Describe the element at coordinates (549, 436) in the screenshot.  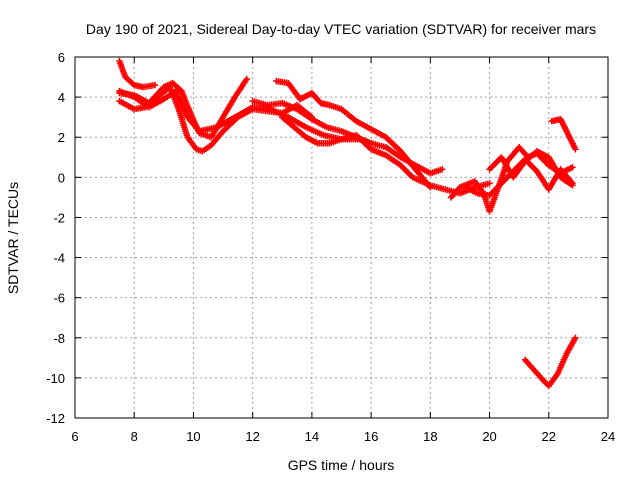
I see `x-tick-label: 22` at that location.